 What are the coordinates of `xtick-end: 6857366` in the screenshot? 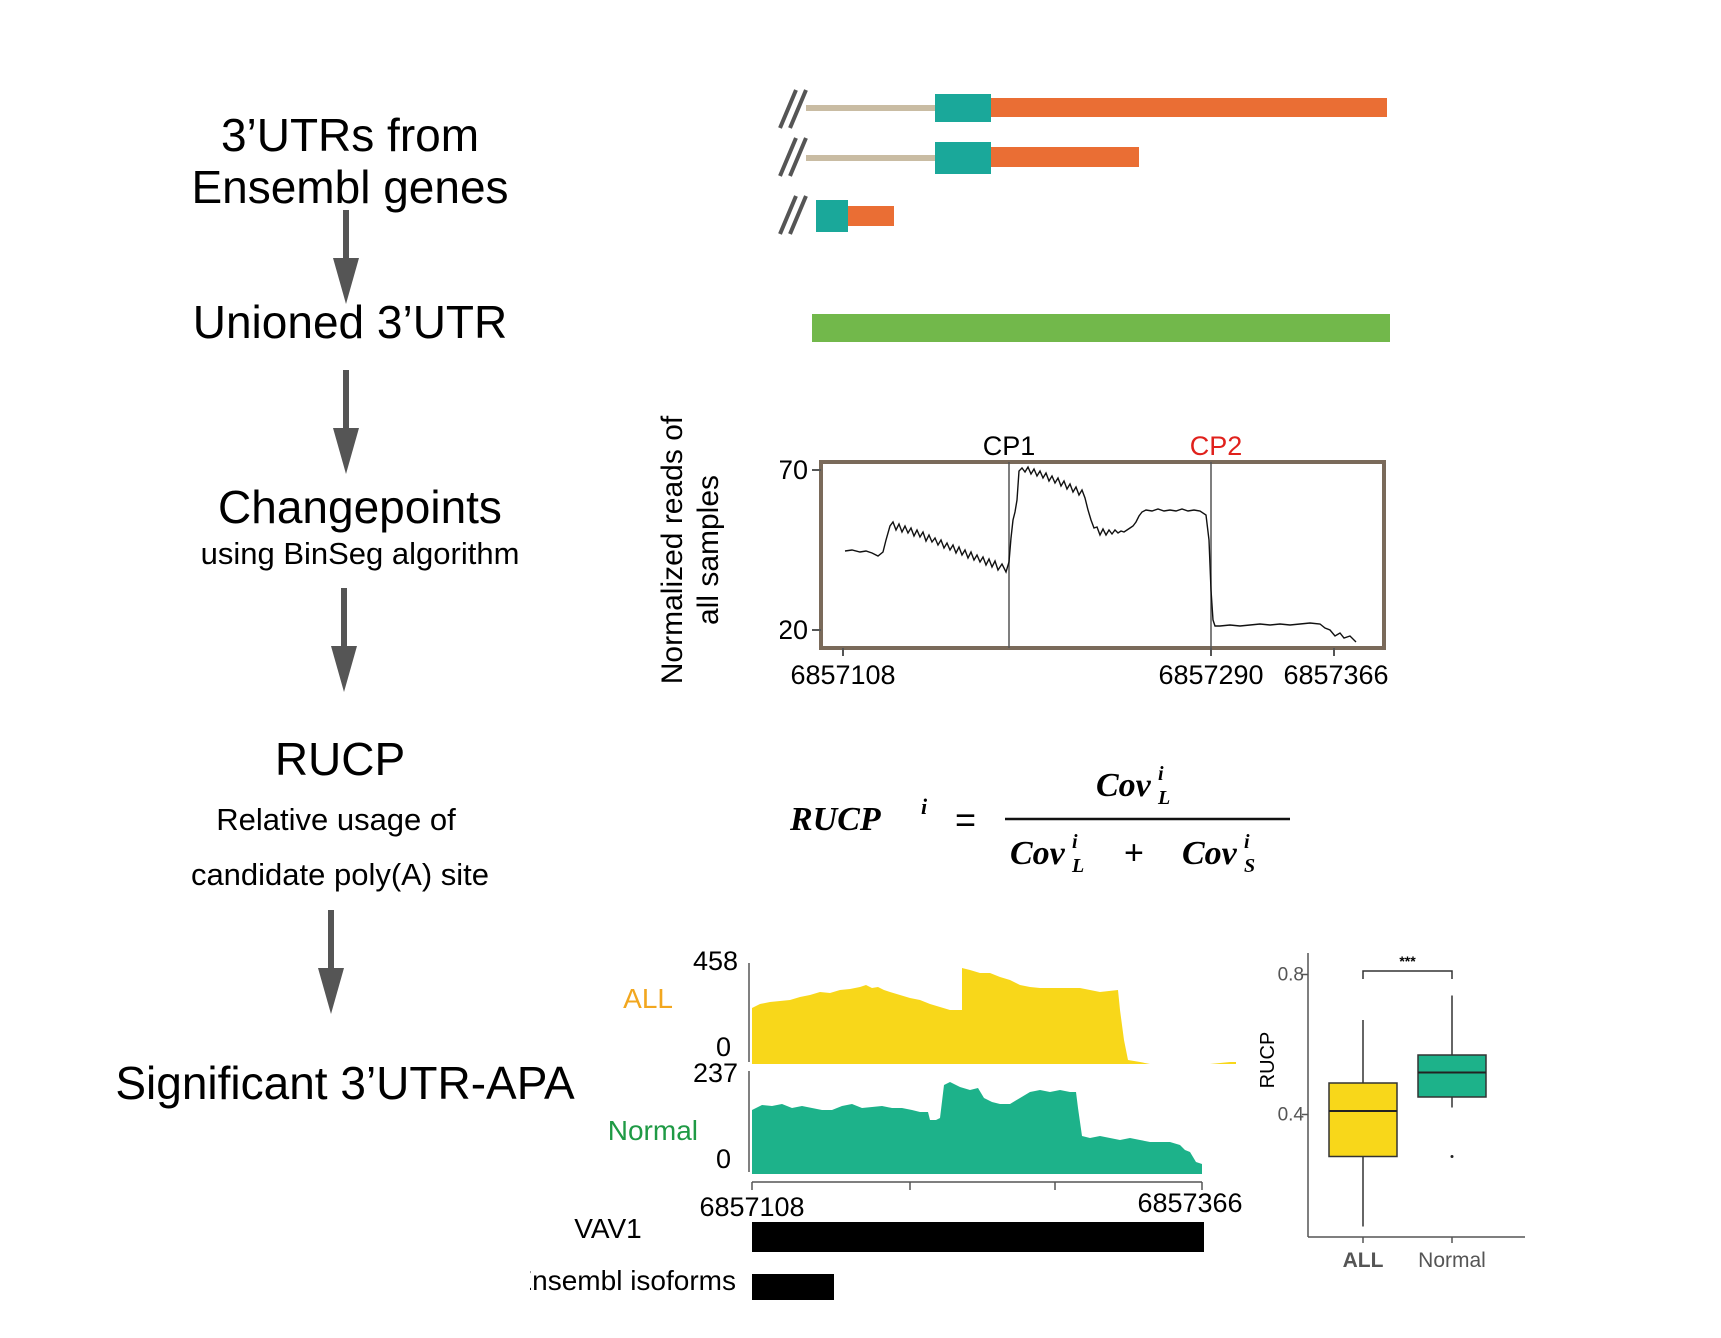 It's located at (1335, 675).